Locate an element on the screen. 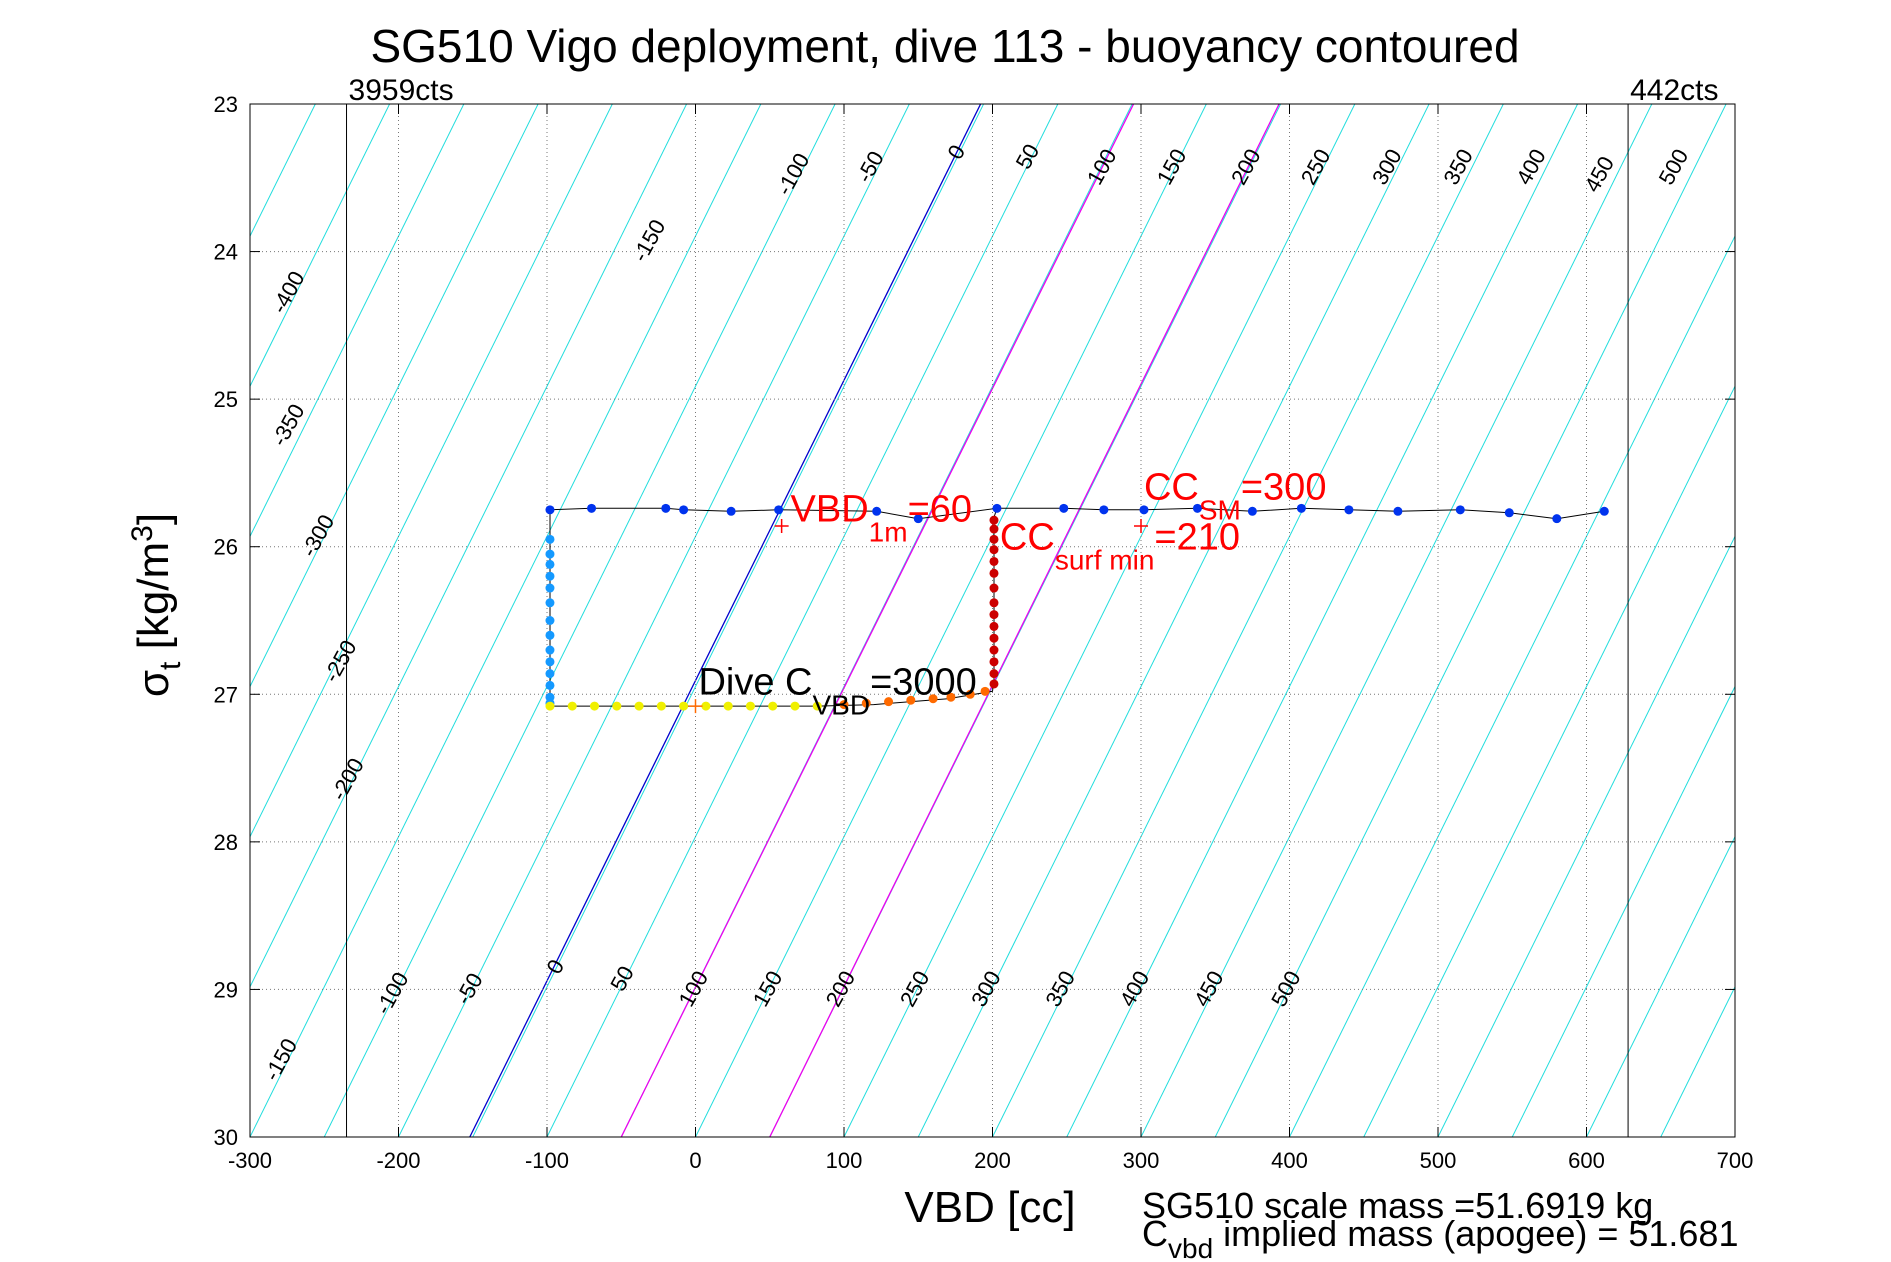  contour-label: 0 is located at coordinates (555, 966).